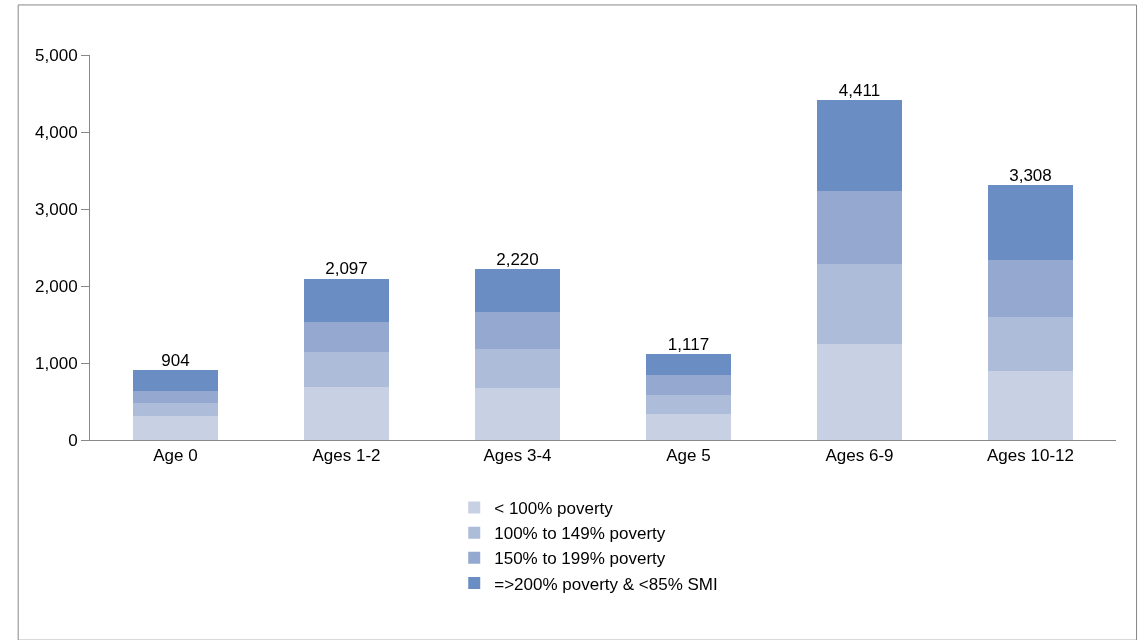  I want to click on y-tick-label: 4,000, so click(56, 132).